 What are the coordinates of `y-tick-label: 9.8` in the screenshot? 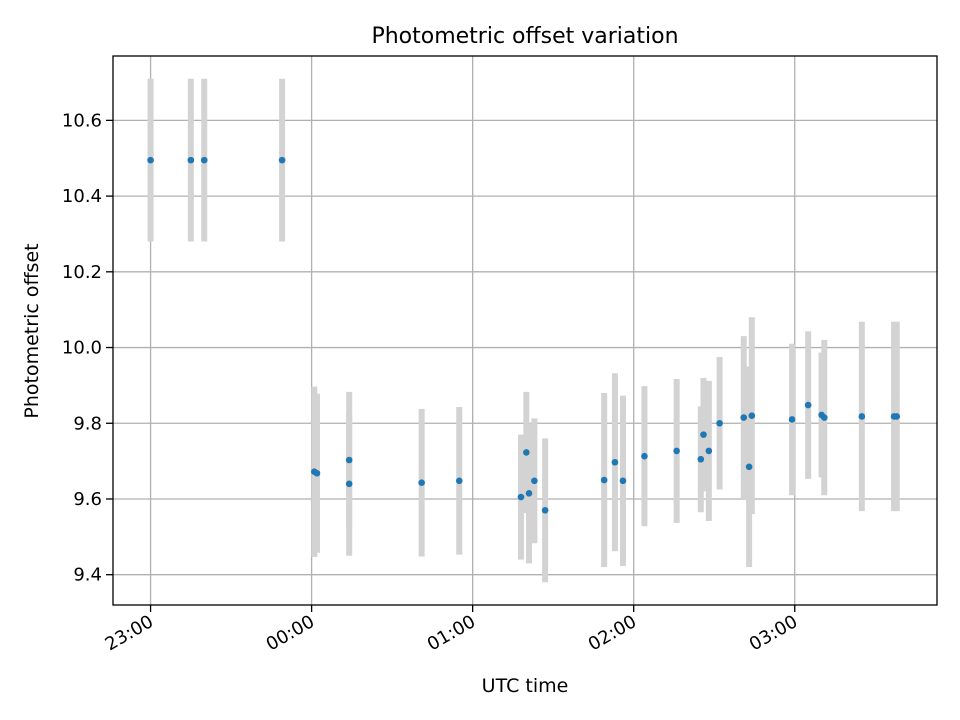 It's located at (87, 423).